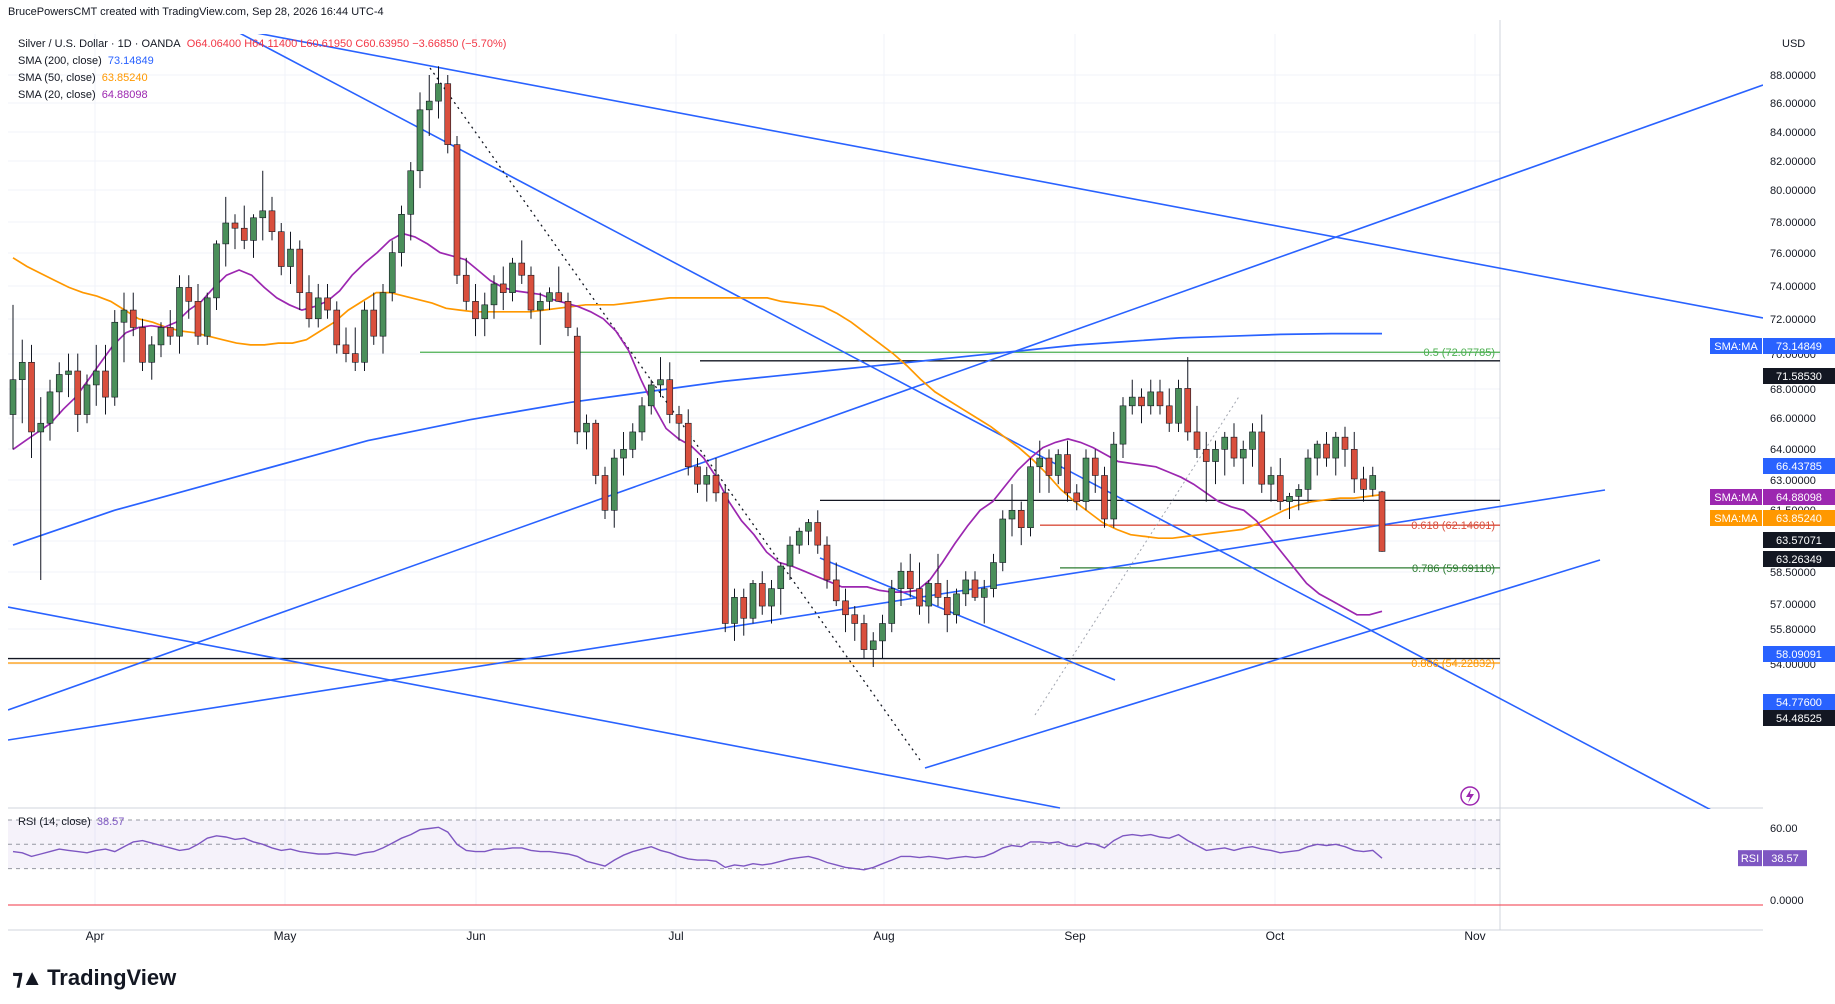 The image size is (1835, 1004). What do you see at coordinates (1736, 519) in the screenshot?
I see `price-tag-label: SMA:MA` at bounding box center [1736, 519].